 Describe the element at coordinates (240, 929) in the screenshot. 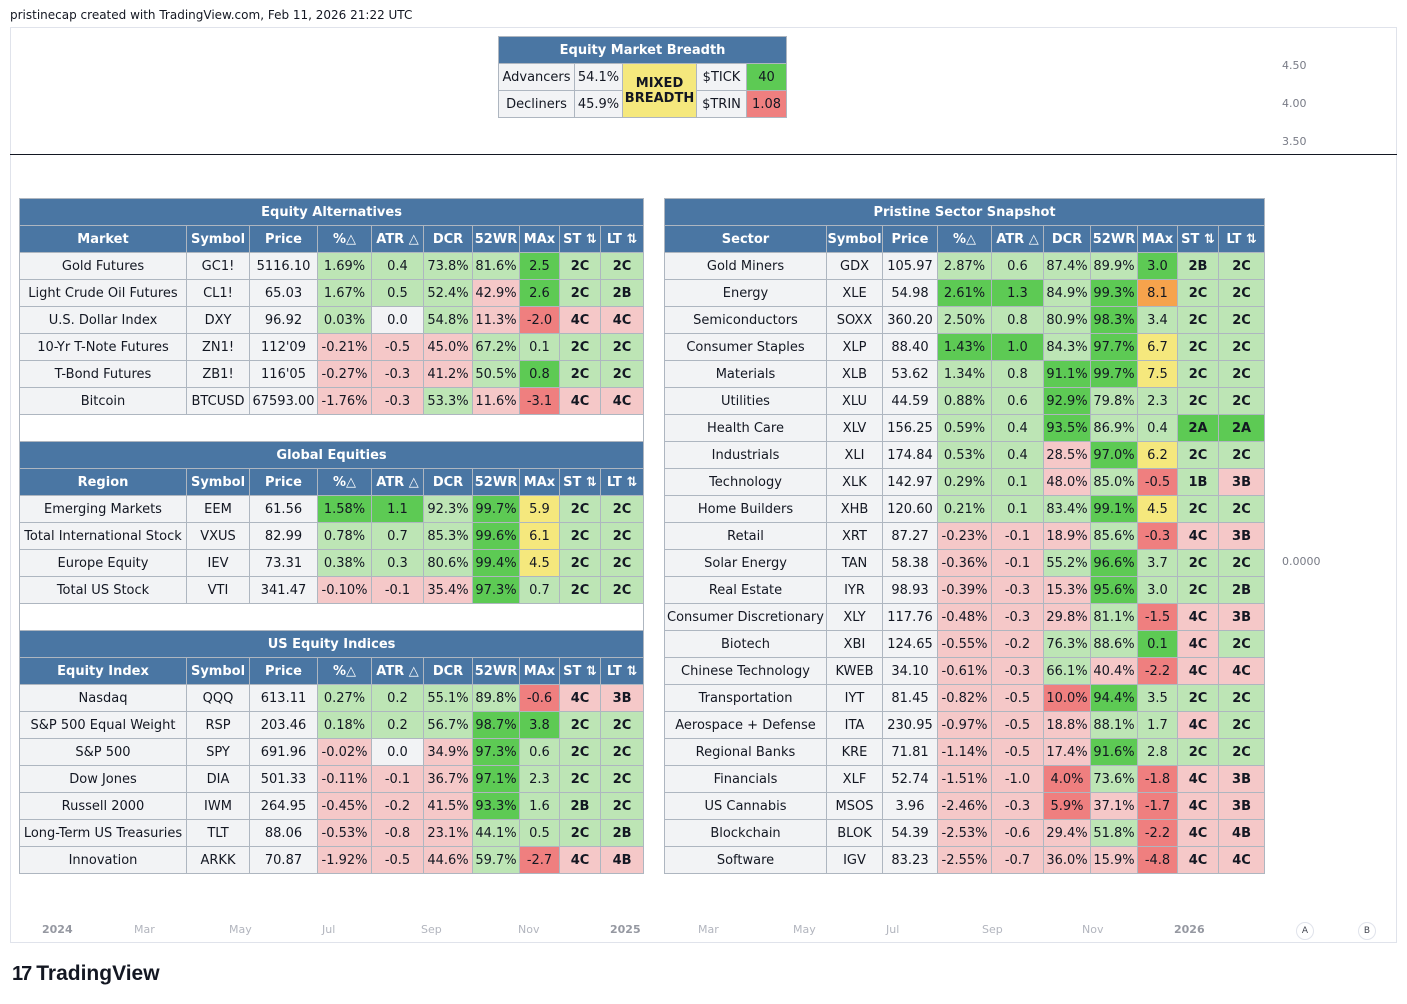

I see `time-axis-label: May` at that location.